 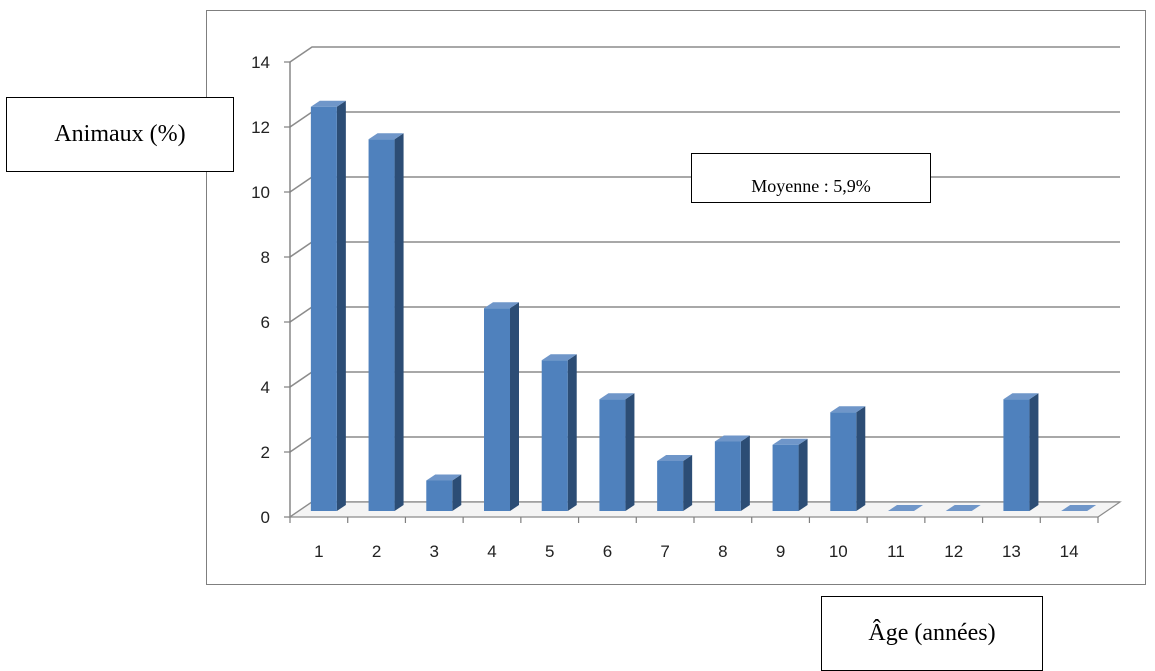 I want to click on x-tick-label: 2, so click(x=376, y=551).